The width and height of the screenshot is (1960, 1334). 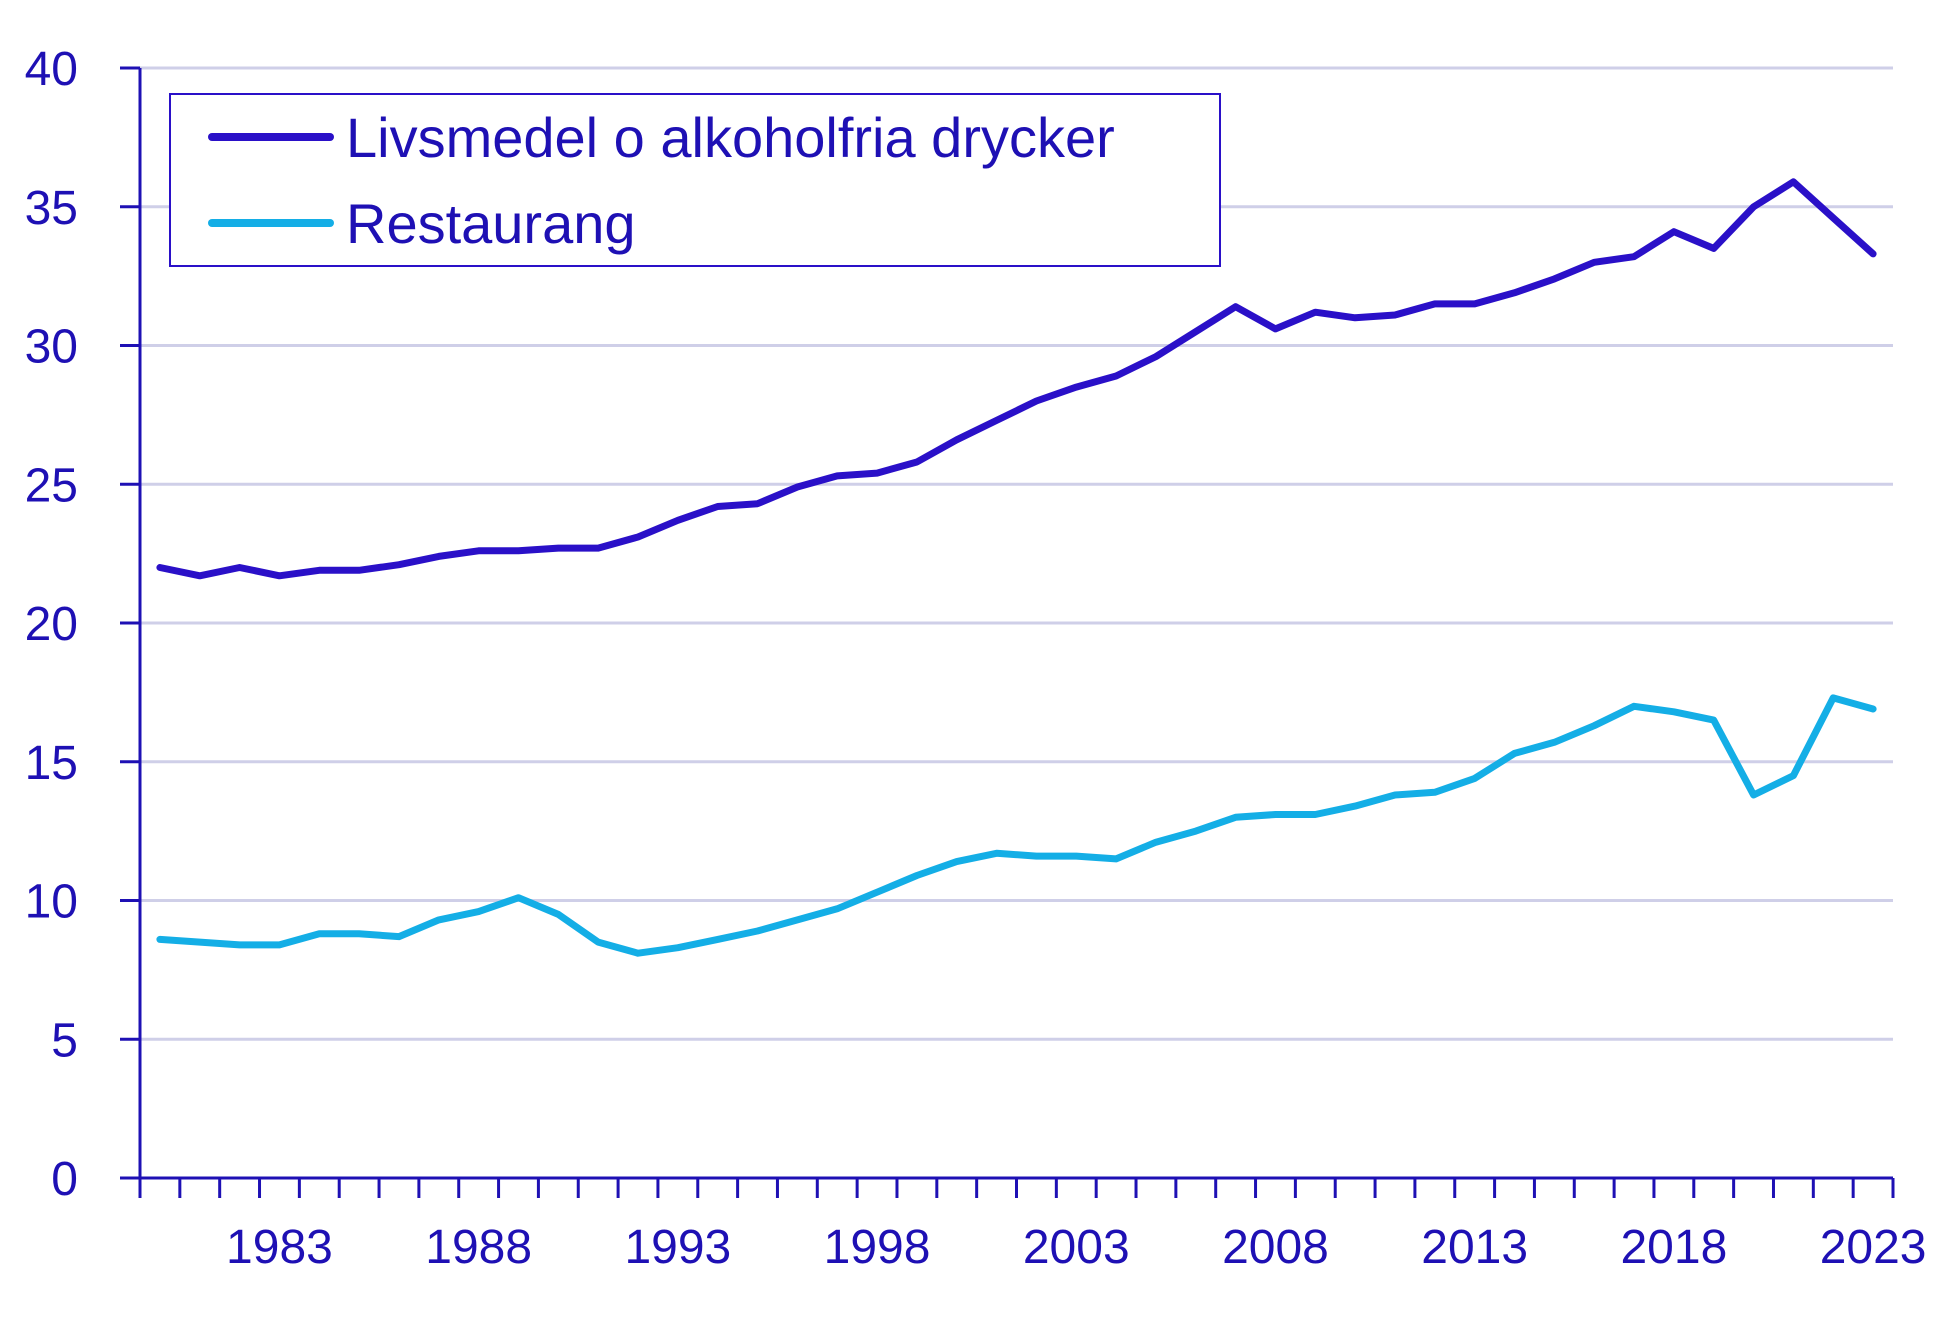 What do you see at coordinates (1873, 1247) in the screenshot?
I see `x-tick-label: 2023` at bounding box center [1873, 1247].